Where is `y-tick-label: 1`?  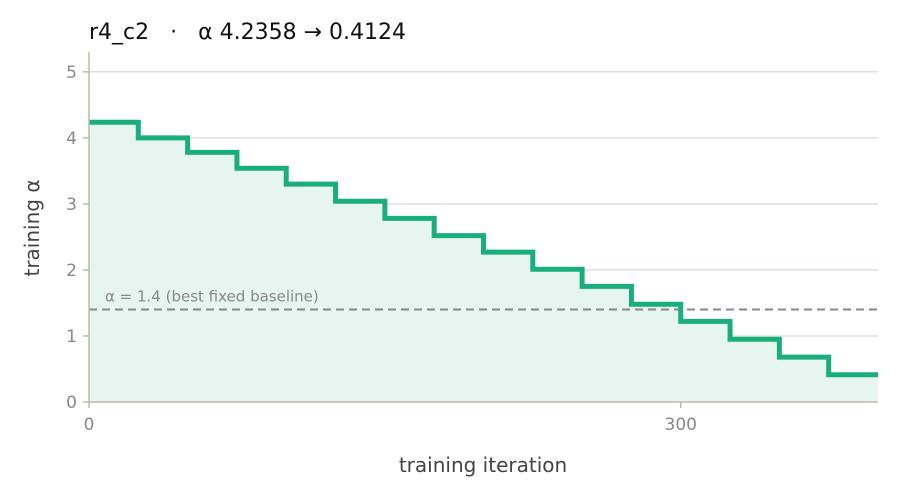
y-tick-label: 1 is located at coordinates (71, 337).